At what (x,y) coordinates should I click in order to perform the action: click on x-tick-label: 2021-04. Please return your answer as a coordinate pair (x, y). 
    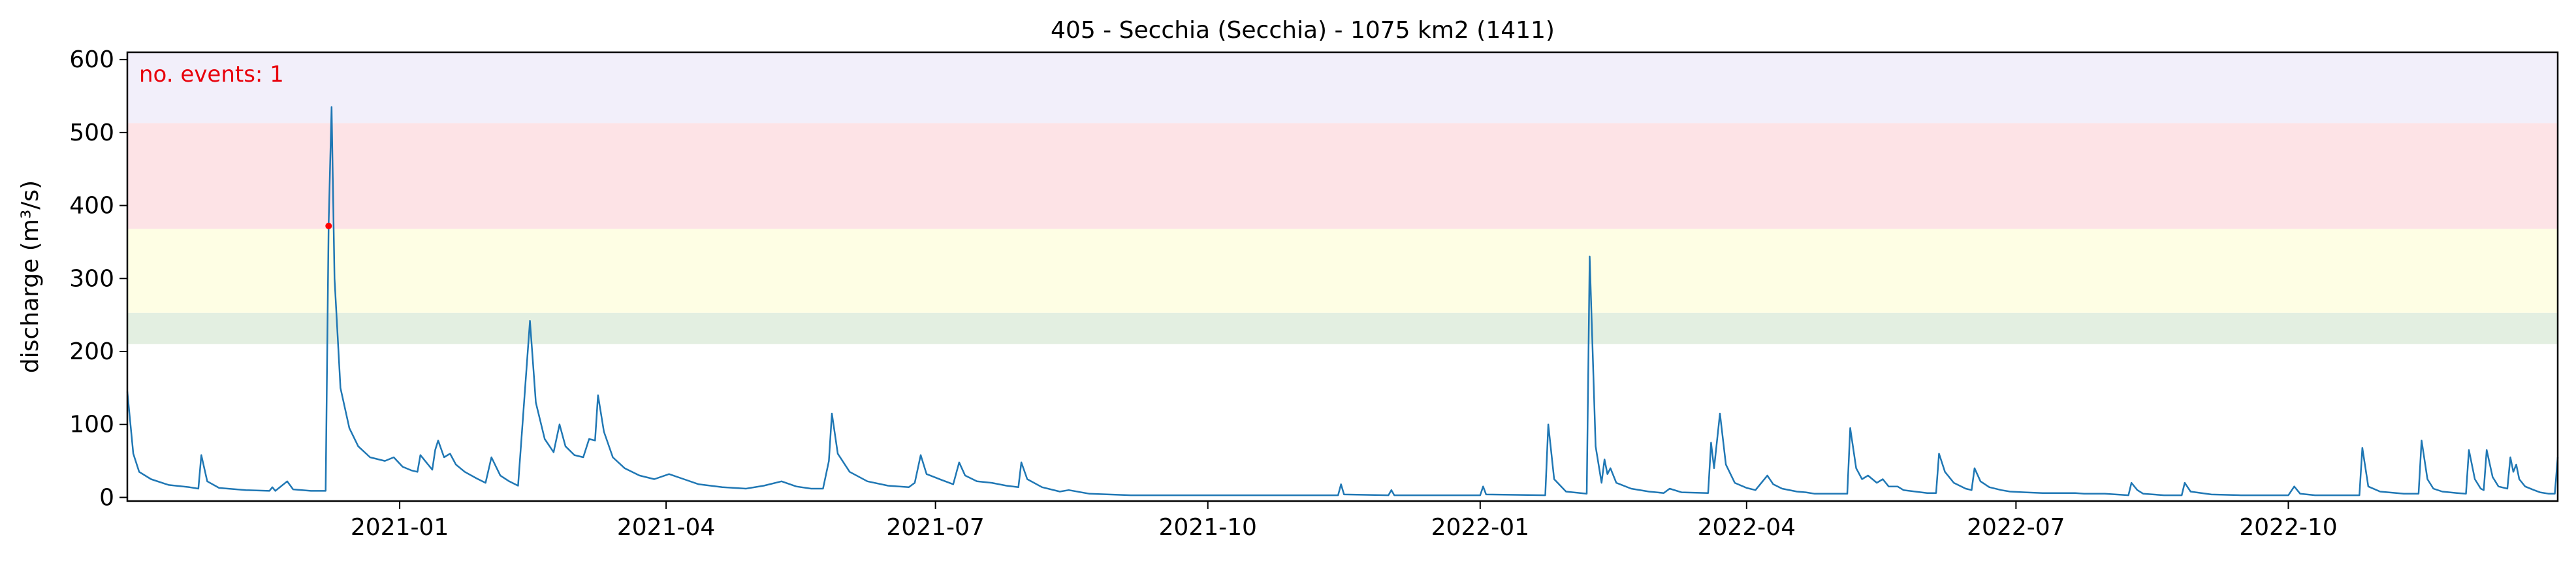
    Looking at the image, I should click on (666, 527).